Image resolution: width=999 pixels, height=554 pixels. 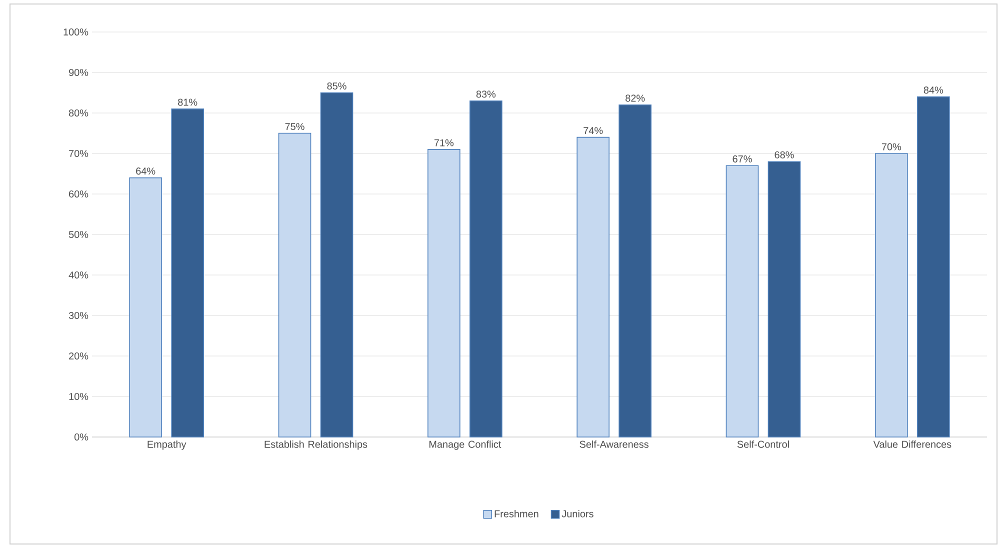 I want to click on data-label: 64%, so click(x=146, y=171).